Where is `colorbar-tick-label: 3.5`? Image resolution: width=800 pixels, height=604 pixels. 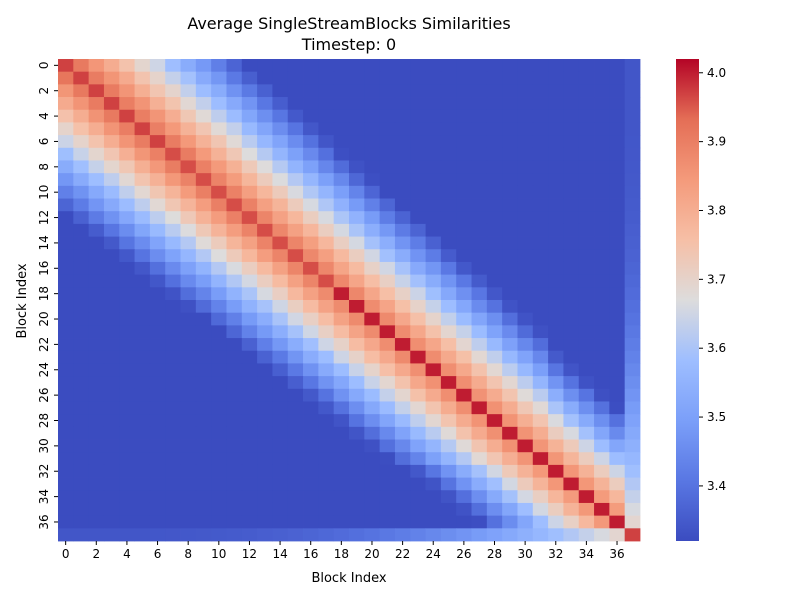 colorbar-tick-label: 3.5 is located at coordinates (716, 417).